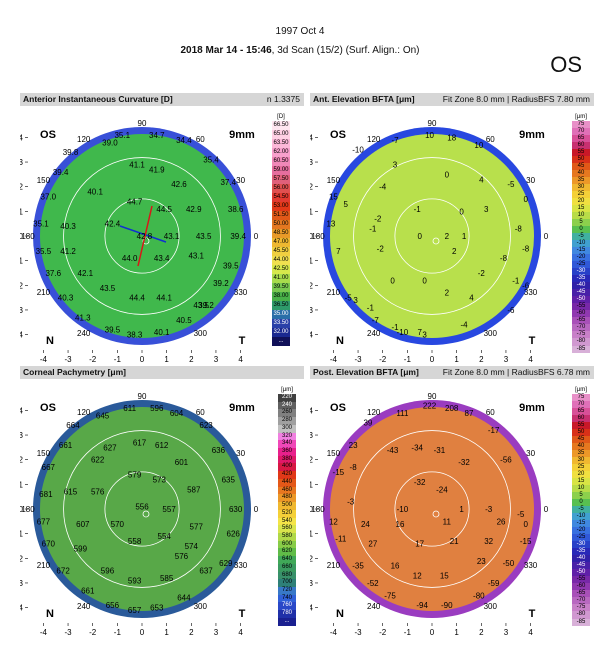 This screenshot has height=664, width=600. I want to click on scale-step: 720, so click(287, 590).